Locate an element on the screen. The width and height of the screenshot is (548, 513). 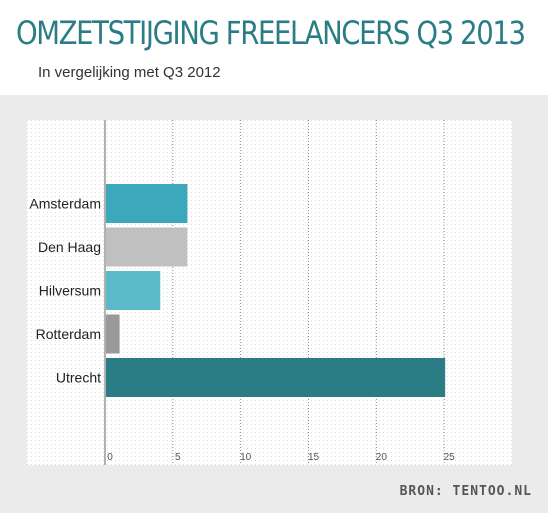
bar-utrecht is located at coordinates (276, 377).